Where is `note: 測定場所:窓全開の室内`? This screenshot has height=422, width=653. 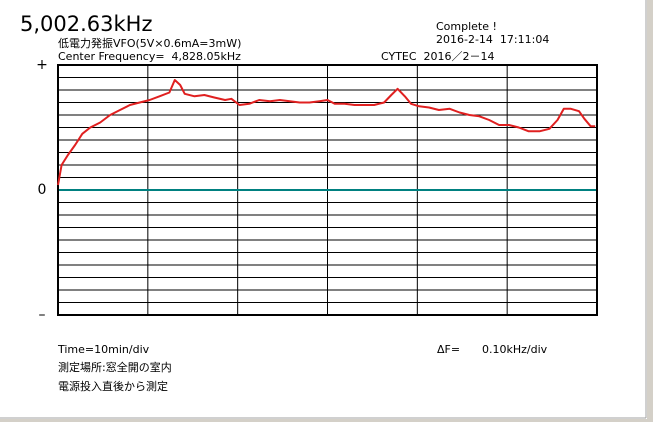 note: 測定場所:窓全開の室内 is located at coordinates (115, 367).